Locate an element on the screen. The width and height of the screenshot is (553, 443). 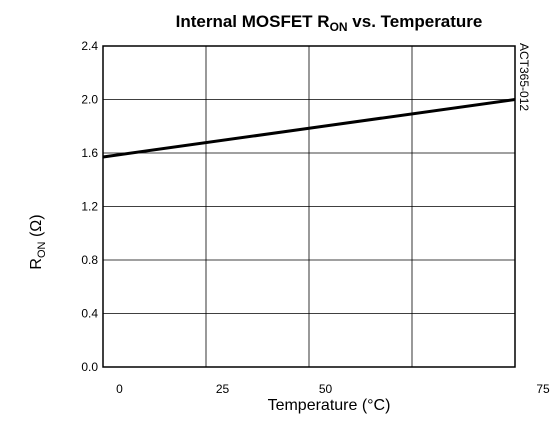
y-tick-label: 1.6 is located at coordinates (89, 153).